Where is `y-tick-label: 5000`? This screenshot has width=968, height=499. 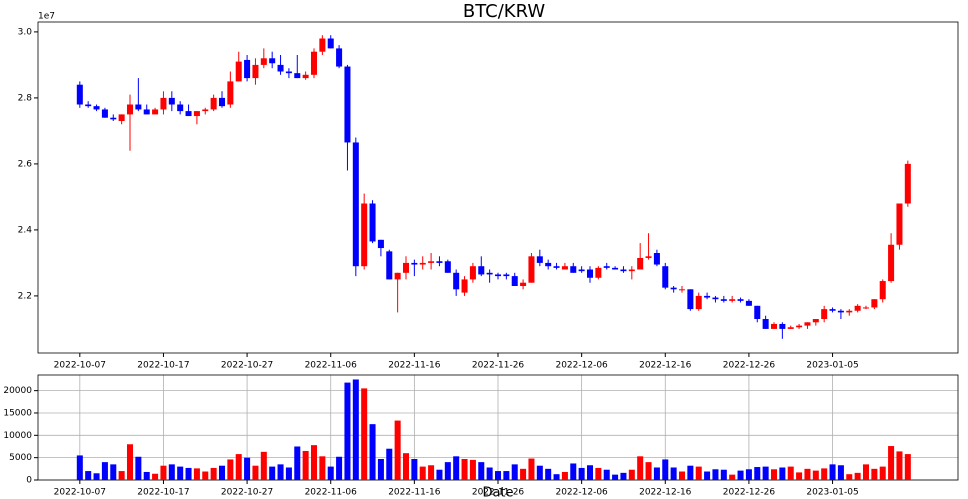
y-tick-label: 5000 is located at coordinates (20, 458).